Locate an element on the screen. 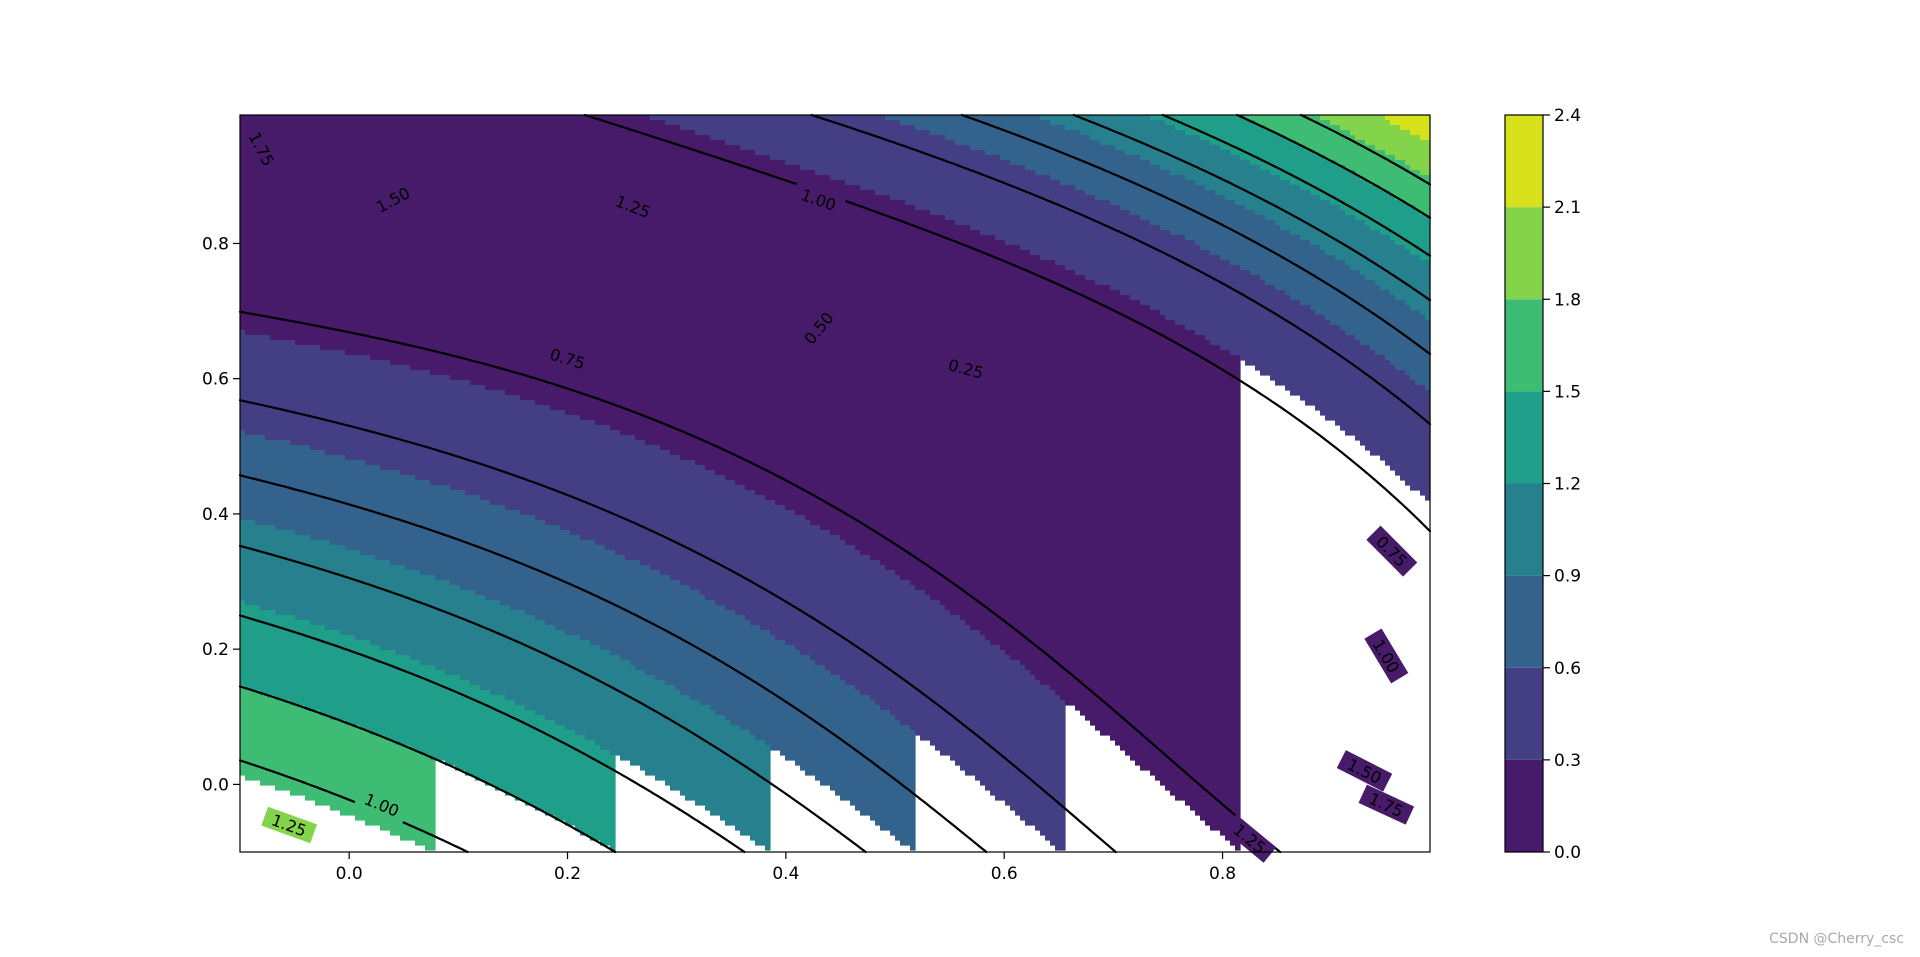 Image resolution: width=1920 pixels, height=957 pixels. x-tick-label: 0.8 is located at coordinates (1222, 874).